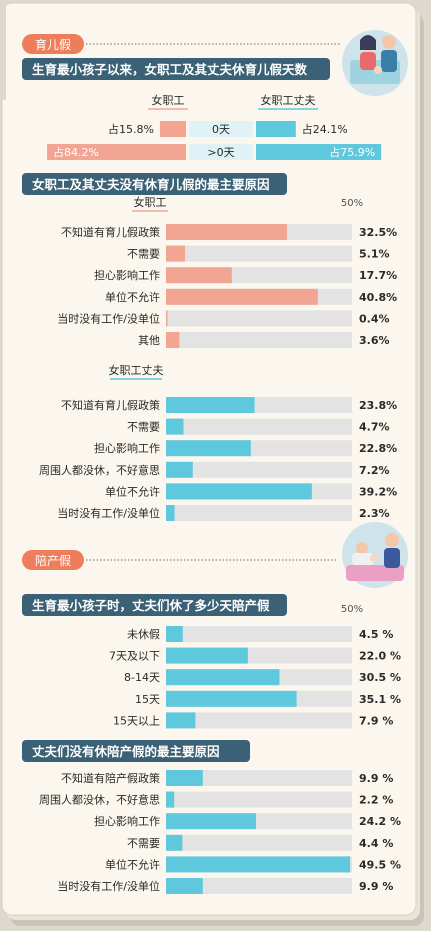  Describe the element at coordinates (3, 50) in the screenshot. I see `left-edge-strip` at that location.